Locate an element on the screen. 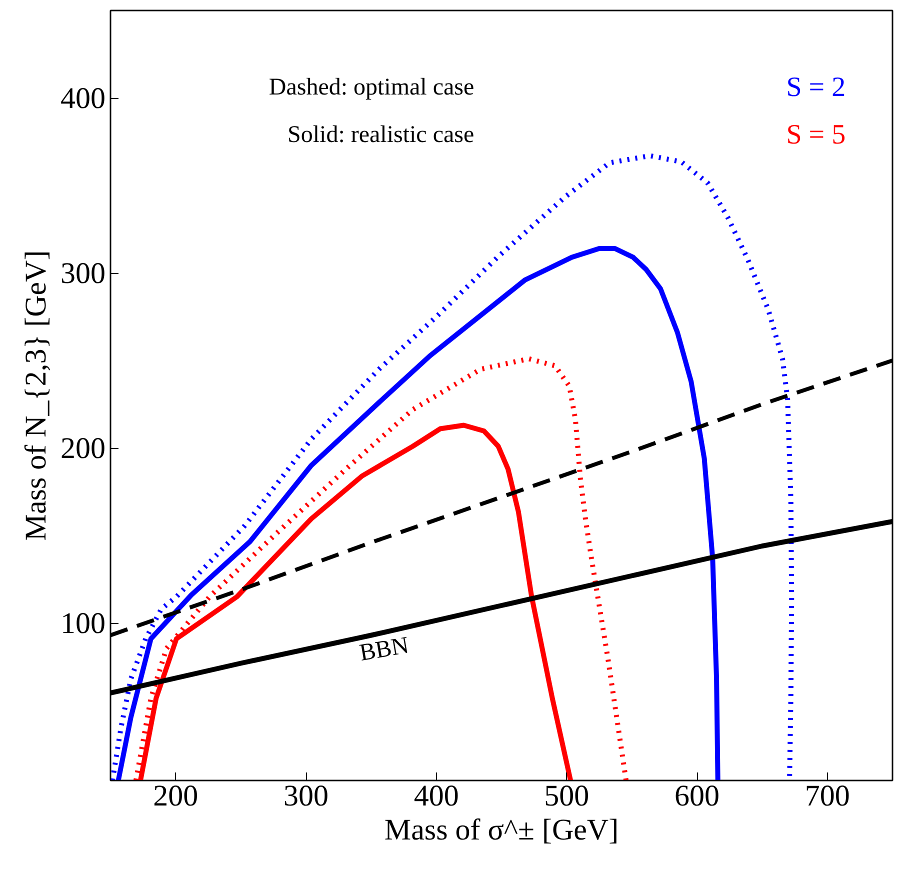 The width and height of the screenshot is (909, 880). text: S = 5 is located at coordinates (816, 135).